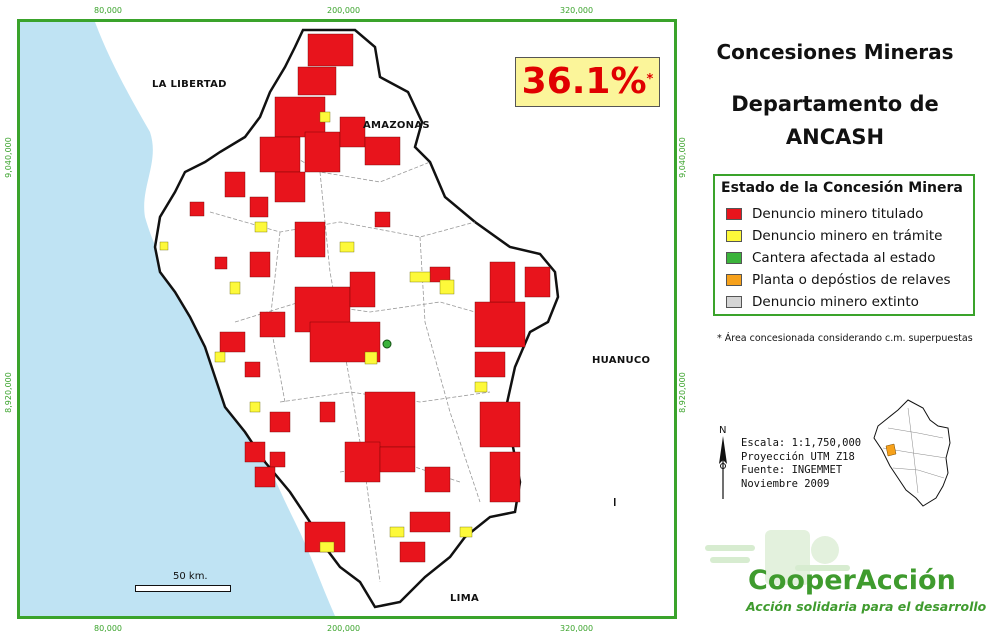 This screenshot has height=639, width=1000. Describe the element at coordinates (734, 280) in the screenshot. I see `swatch-planta` at that location.